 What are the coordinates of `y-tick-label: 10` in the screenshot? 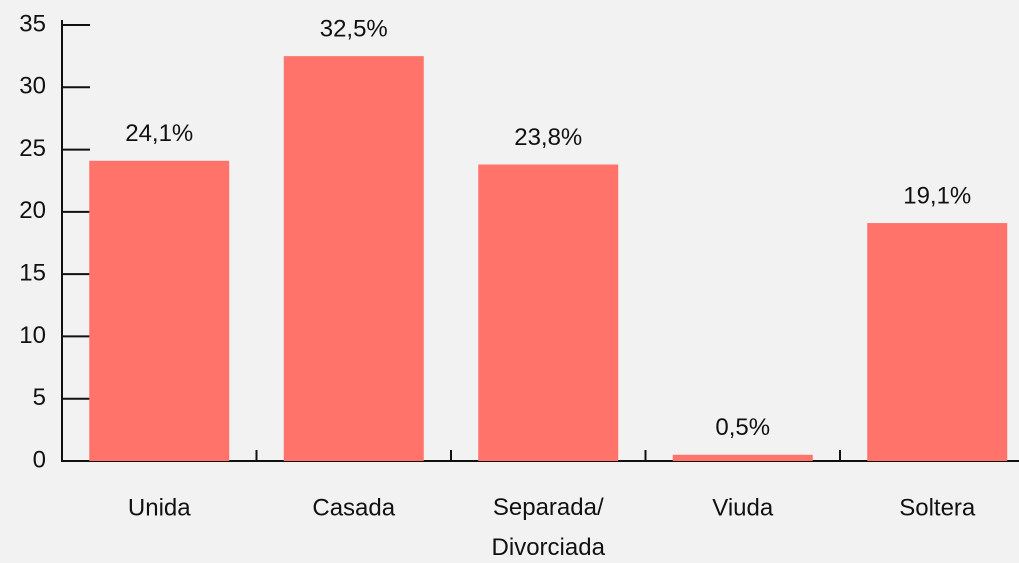 It's located at (32, 335).